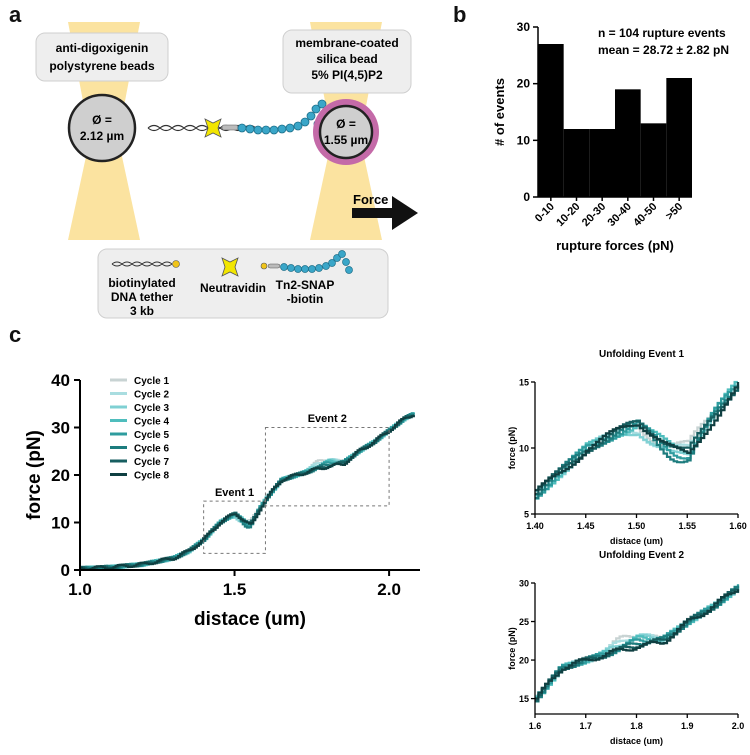  What do you see at coordinates (176, 264) in the screenshot?
I see `legend-biotin-icon` at bounding box center [176, 264].